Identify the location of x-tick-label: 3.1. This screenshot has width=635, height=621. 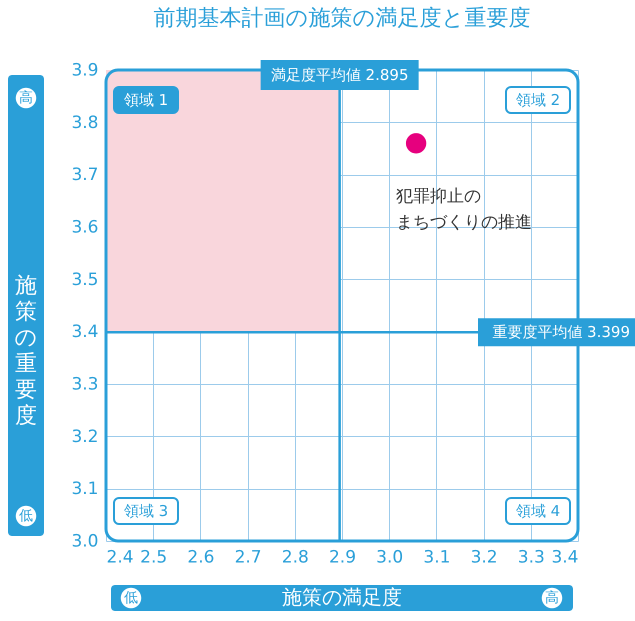
(436, 558).